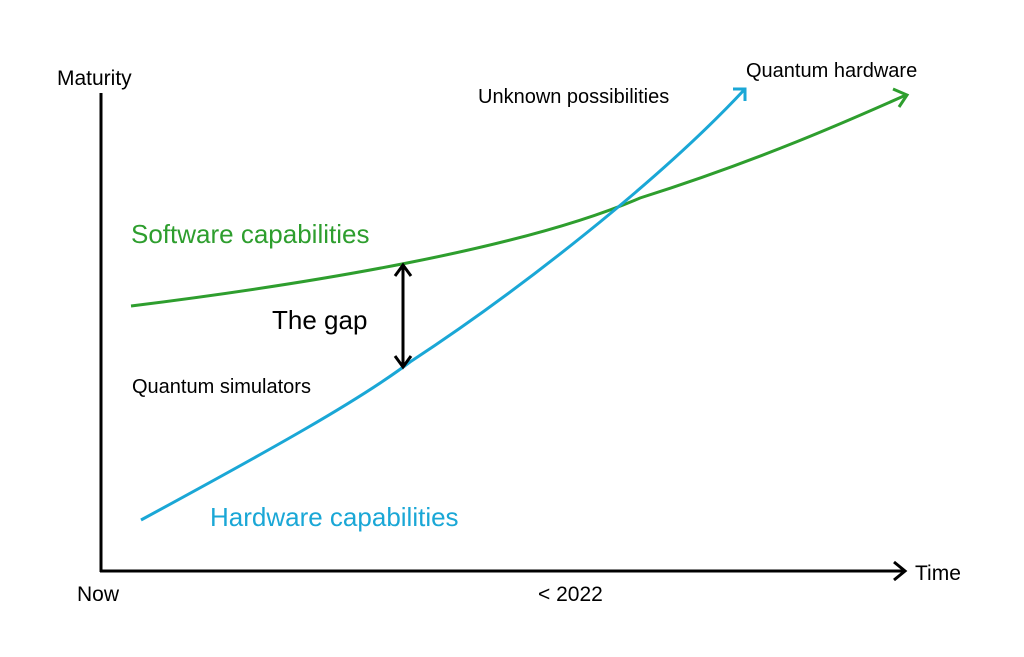  Describe the element at coordinates (938, 573) in the screenshot. I see `x-axis-label: Time` at that location.